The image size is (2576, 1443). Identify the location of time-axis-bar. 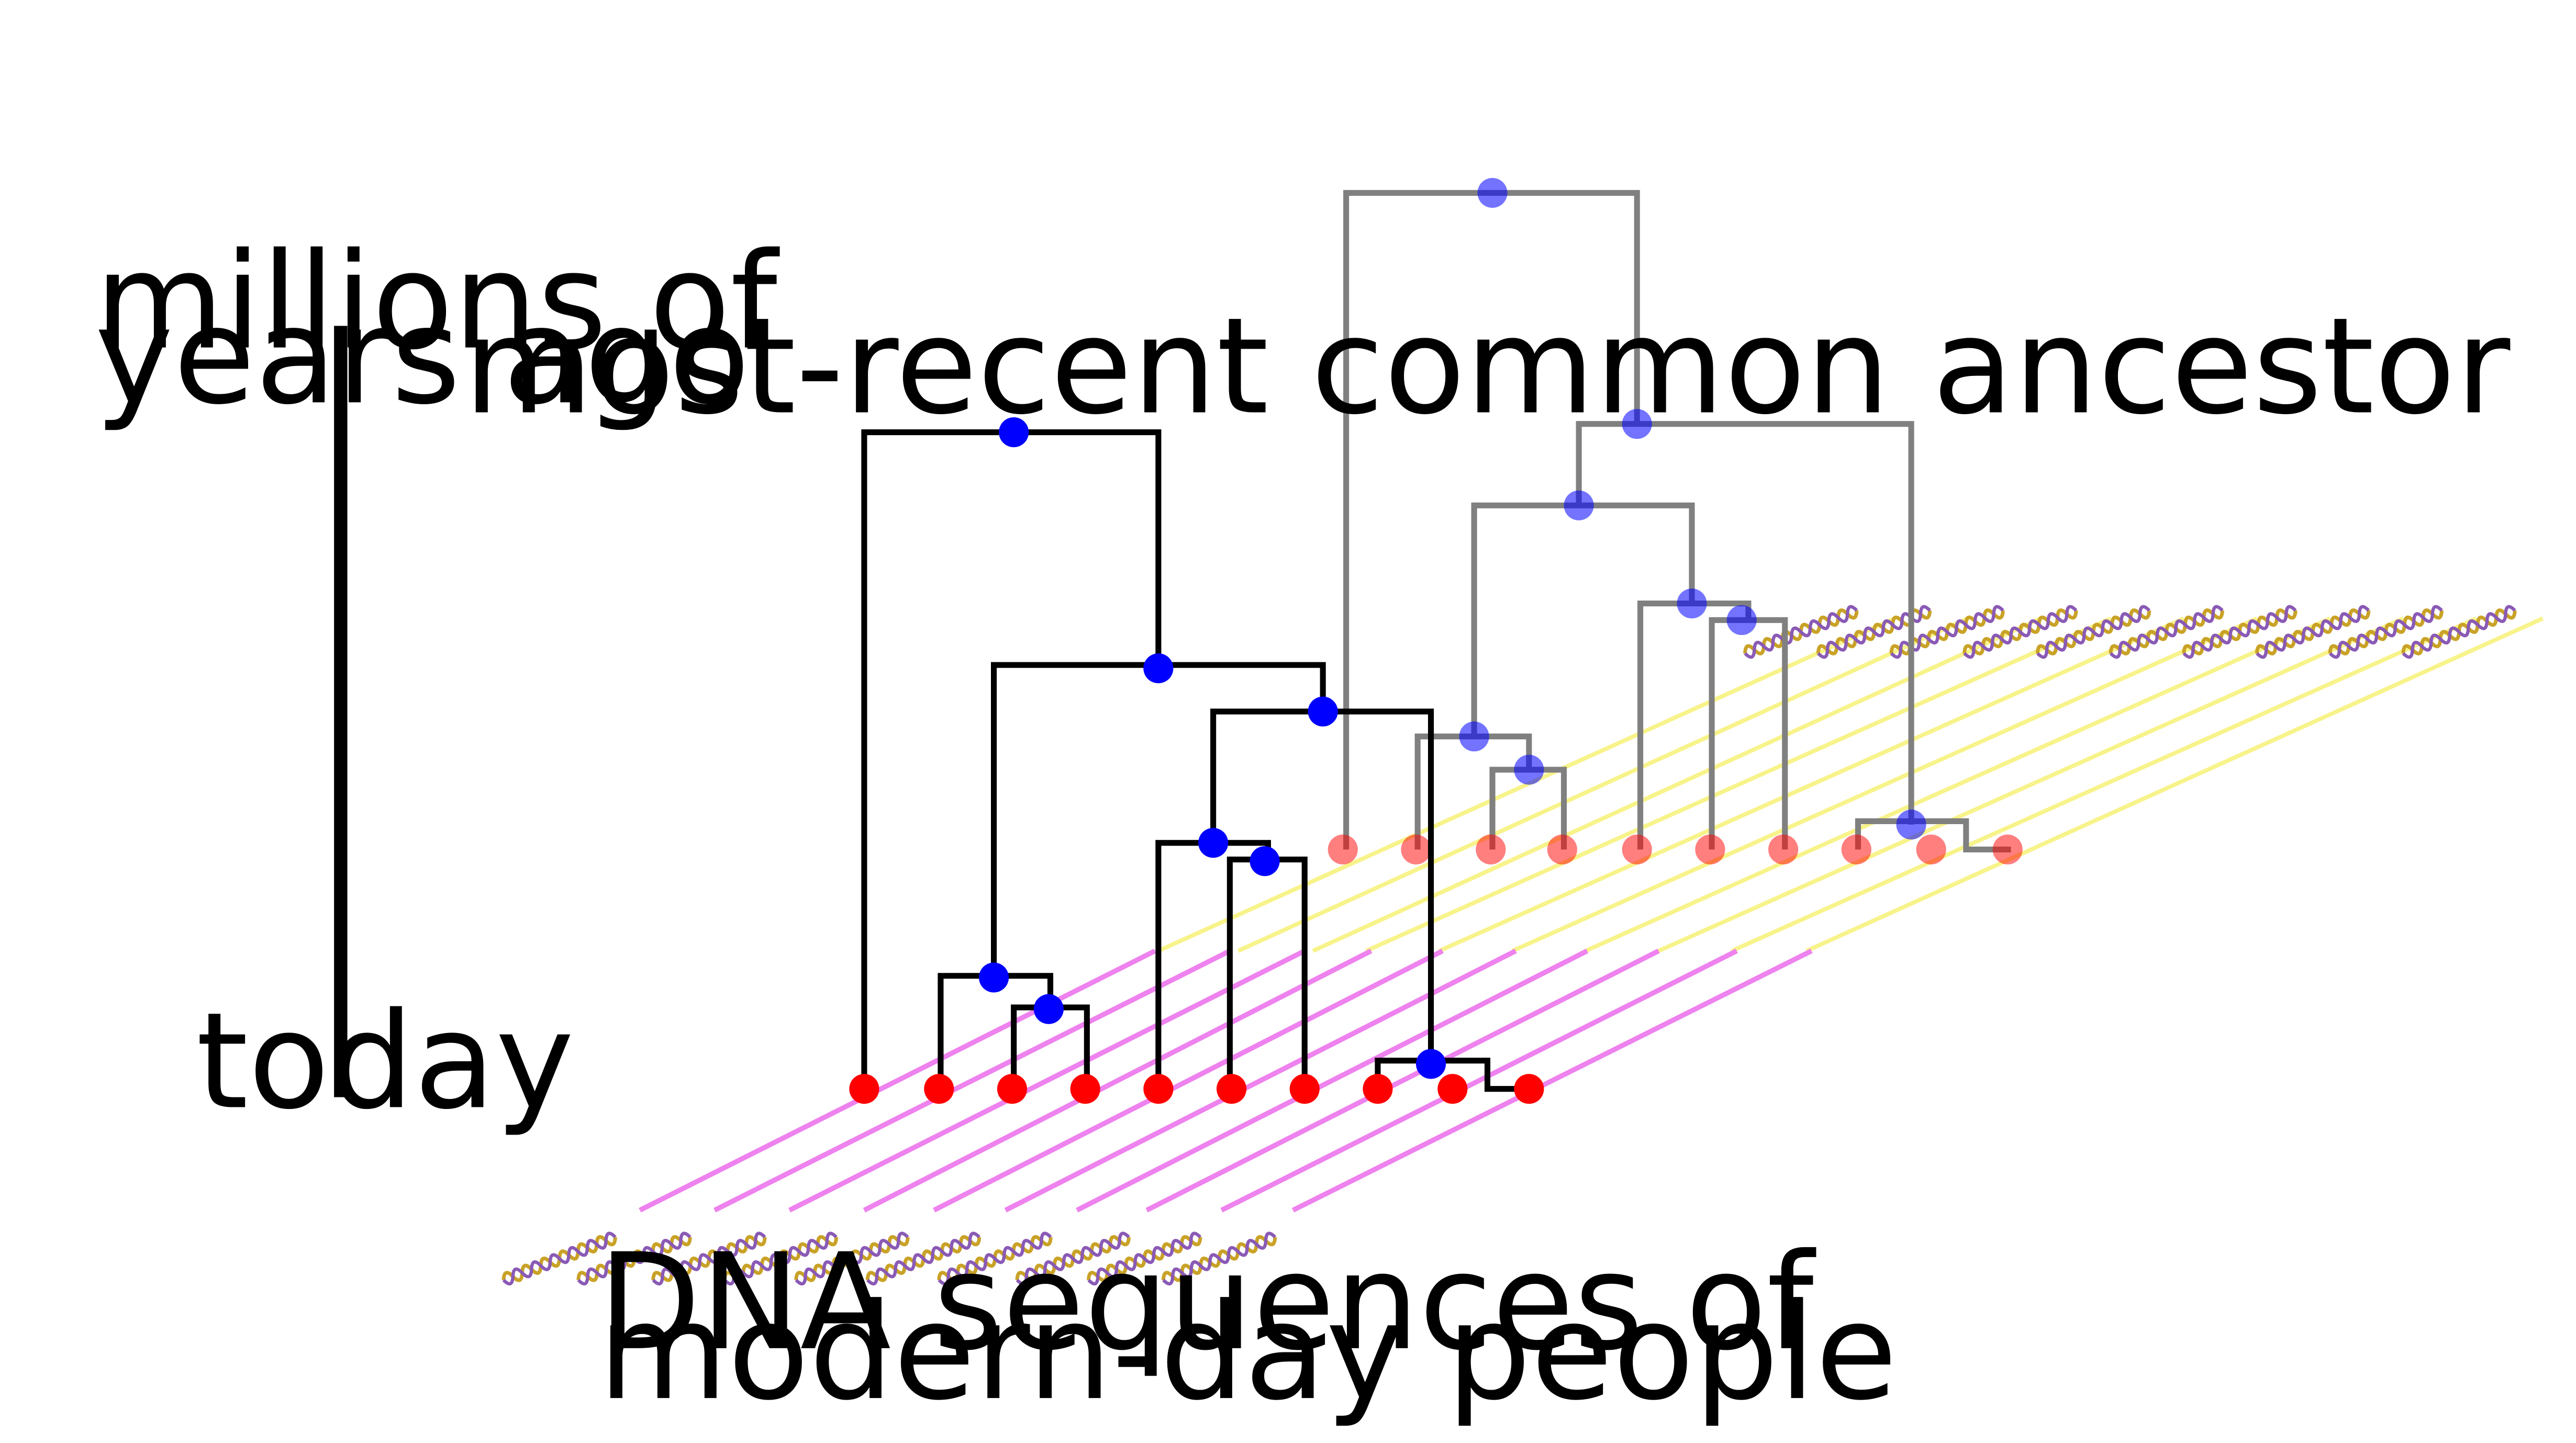
(341, 712).